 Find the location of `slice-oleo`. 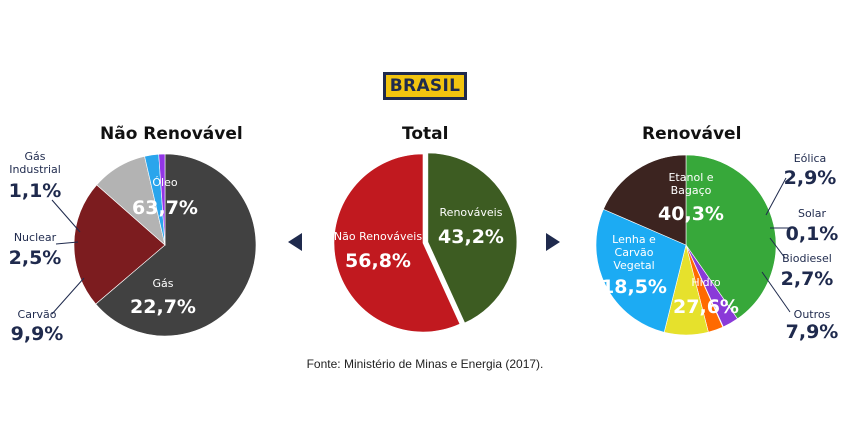

slice-oleo is located at coordinates (176, 245).